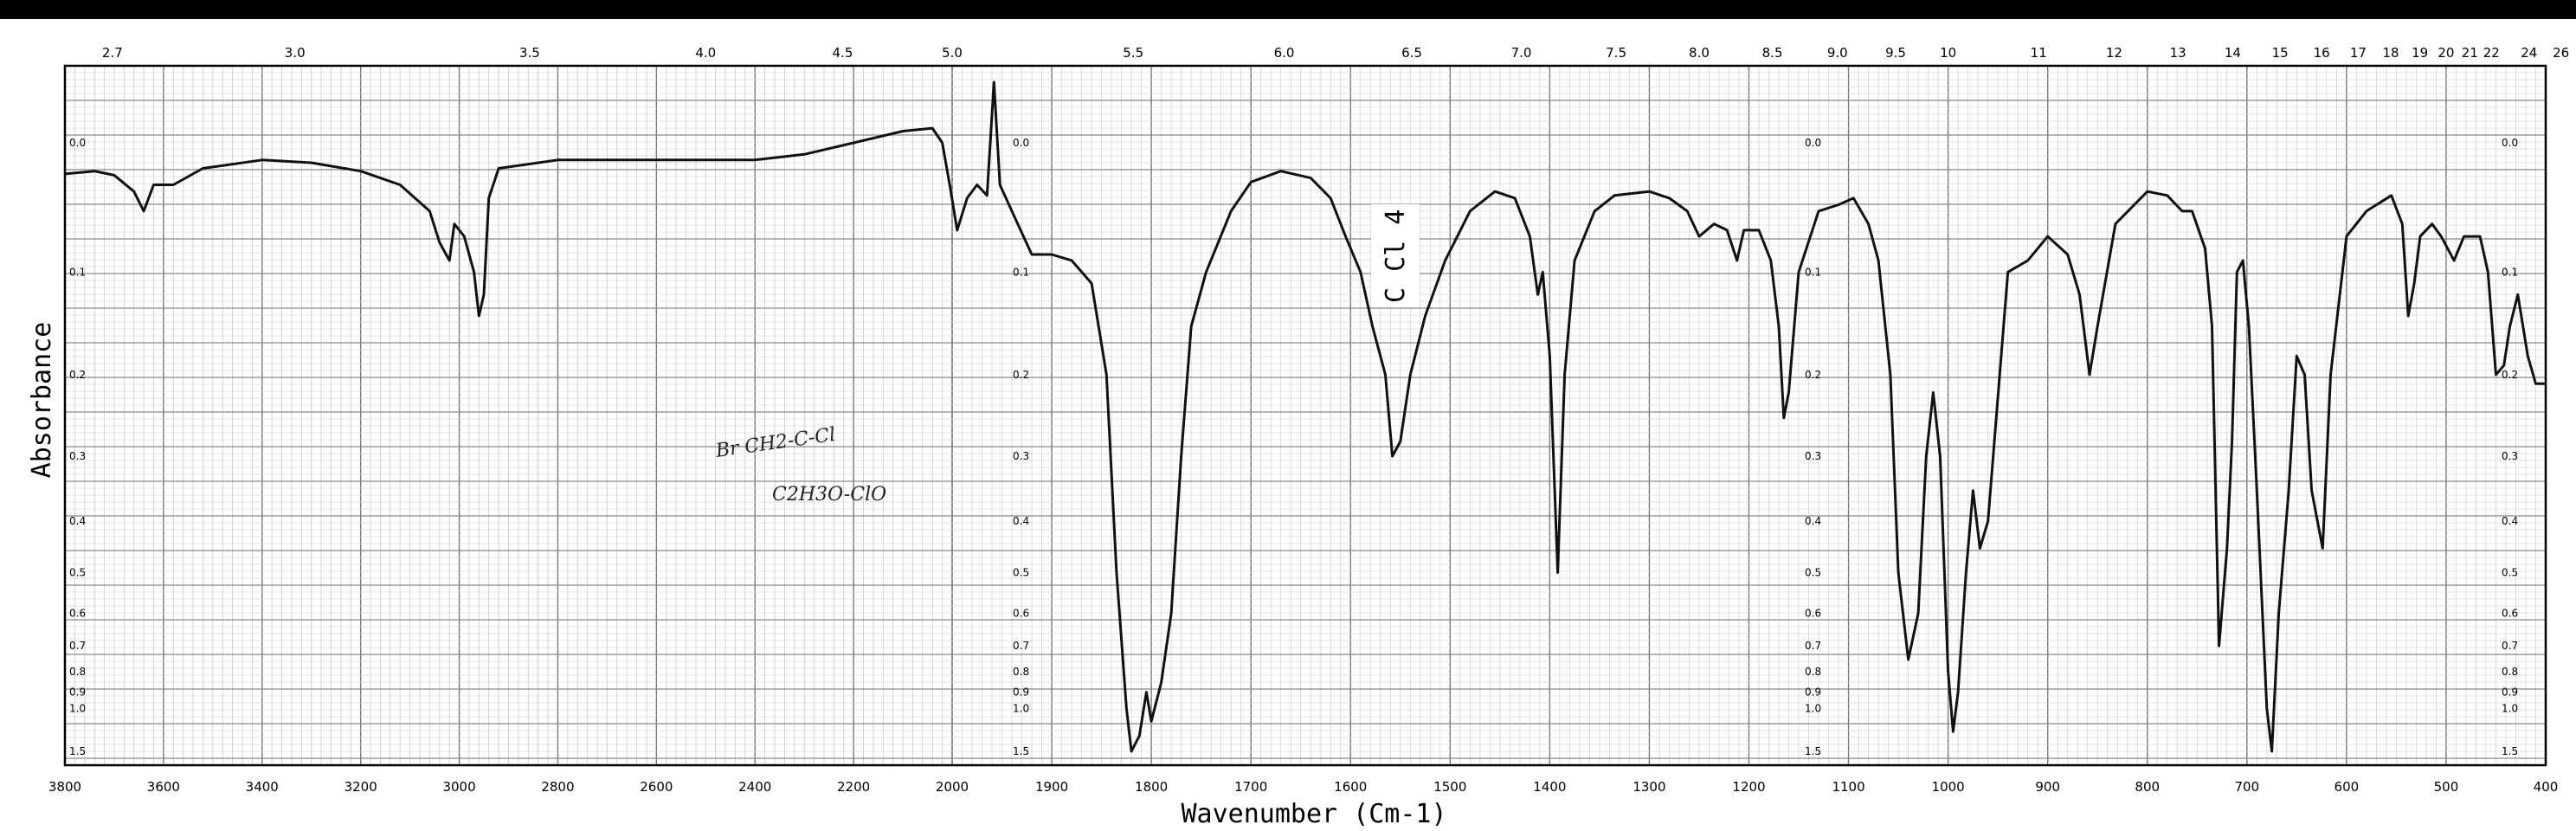  What do you see at coordinates (1748, 787) in the screenshot?
I see `bottom-tick-label: 1200` at bounding box center [1748, 787].